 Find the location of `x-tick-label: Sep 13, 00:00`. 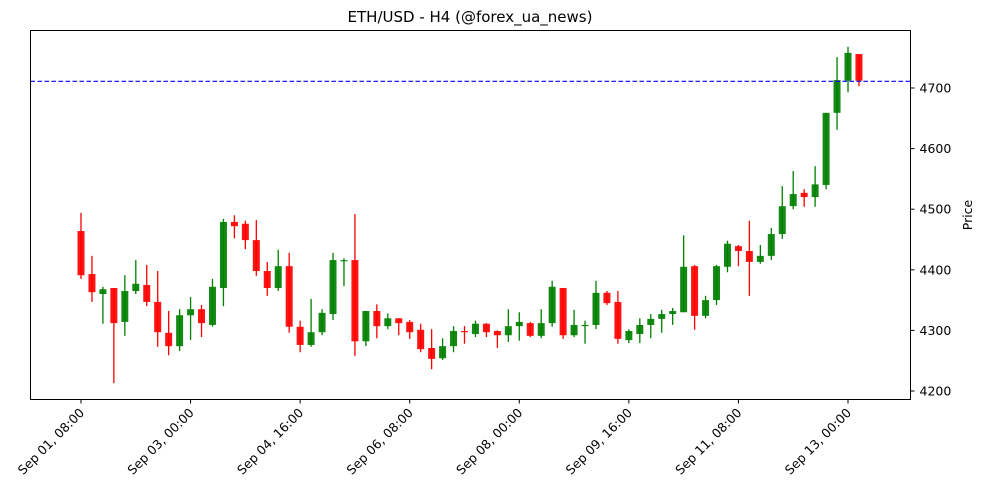

x-tick-label: Sep 13, 00:00 is located at coordinates (818, 441).